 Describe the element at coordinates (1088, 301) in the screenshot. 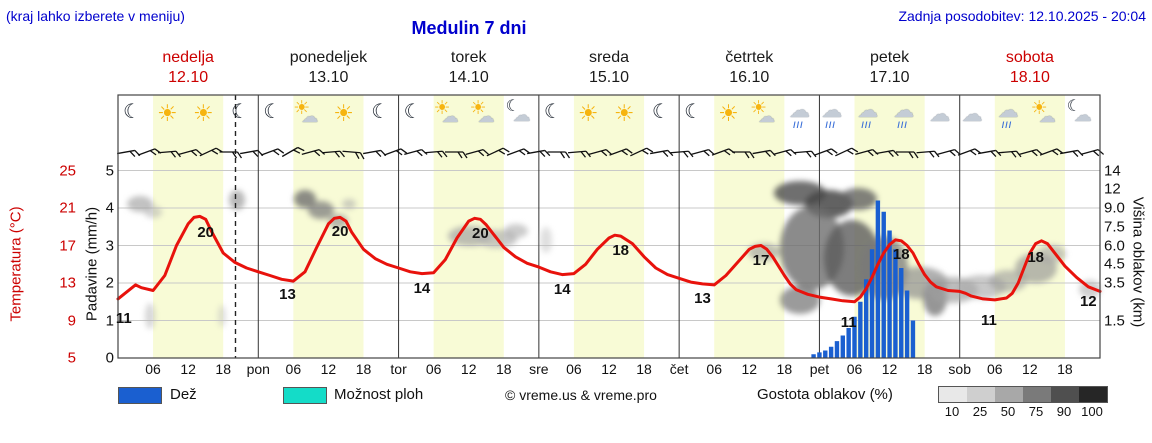

I see `temp-value-label: 12` at that location.